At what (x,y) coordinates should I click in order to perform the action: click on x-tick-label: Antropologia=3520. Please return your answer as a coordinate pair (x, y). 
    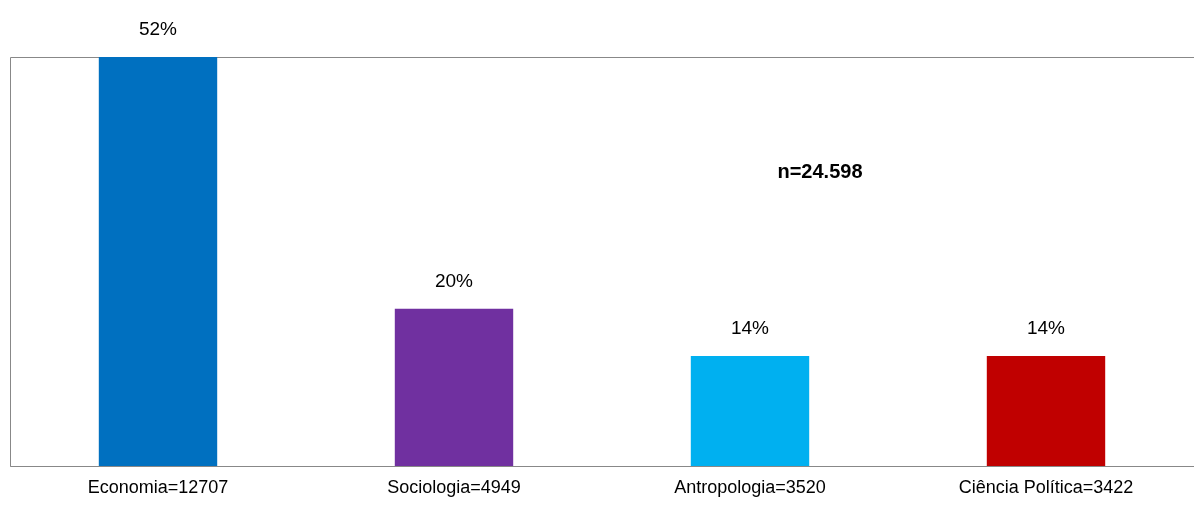
    Looking at the image, I should click on (750, 486).